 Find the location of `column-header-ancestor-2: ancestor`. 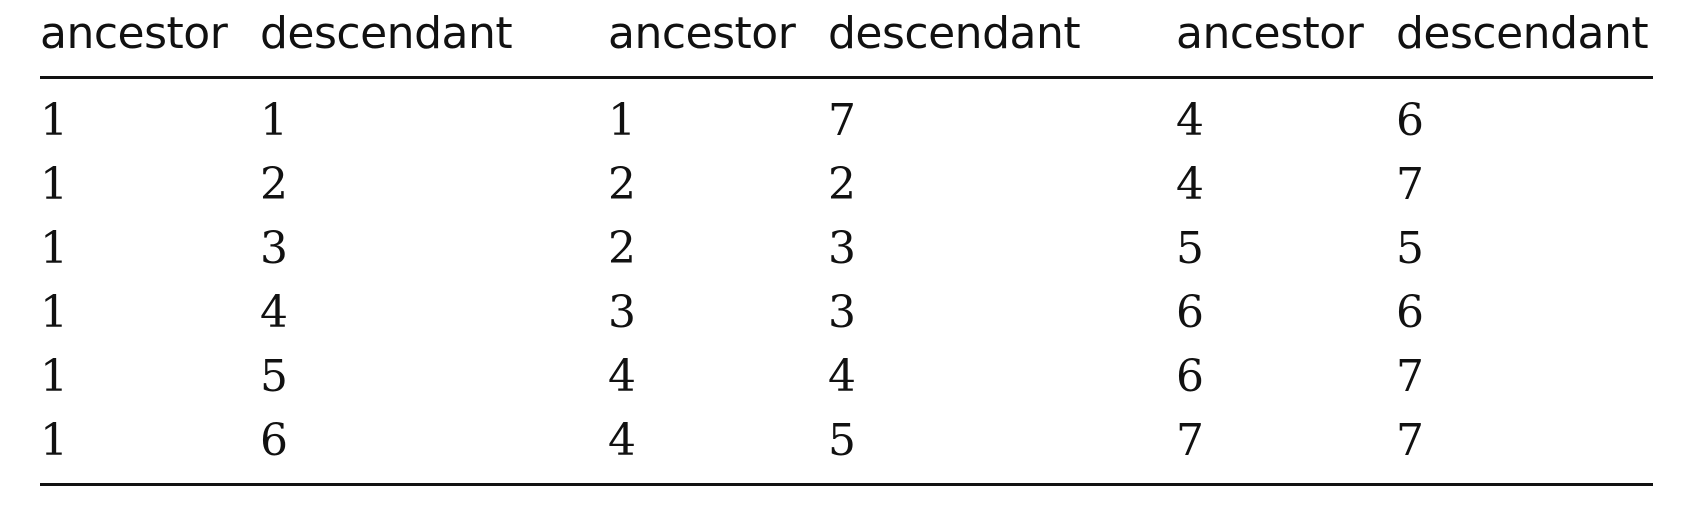

column-header-ancestor-2: ancestor is located at coordinates (702, 33).